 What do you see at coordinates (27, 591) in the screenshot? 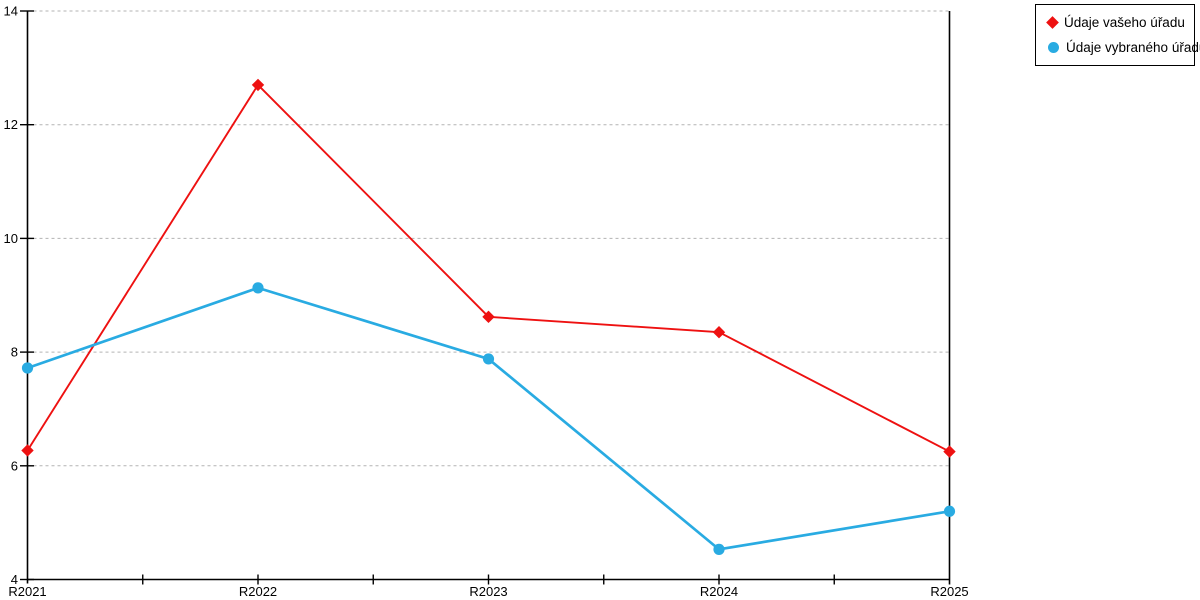
I see `x-tick-label: R2021` at bounding box center [27, 591].